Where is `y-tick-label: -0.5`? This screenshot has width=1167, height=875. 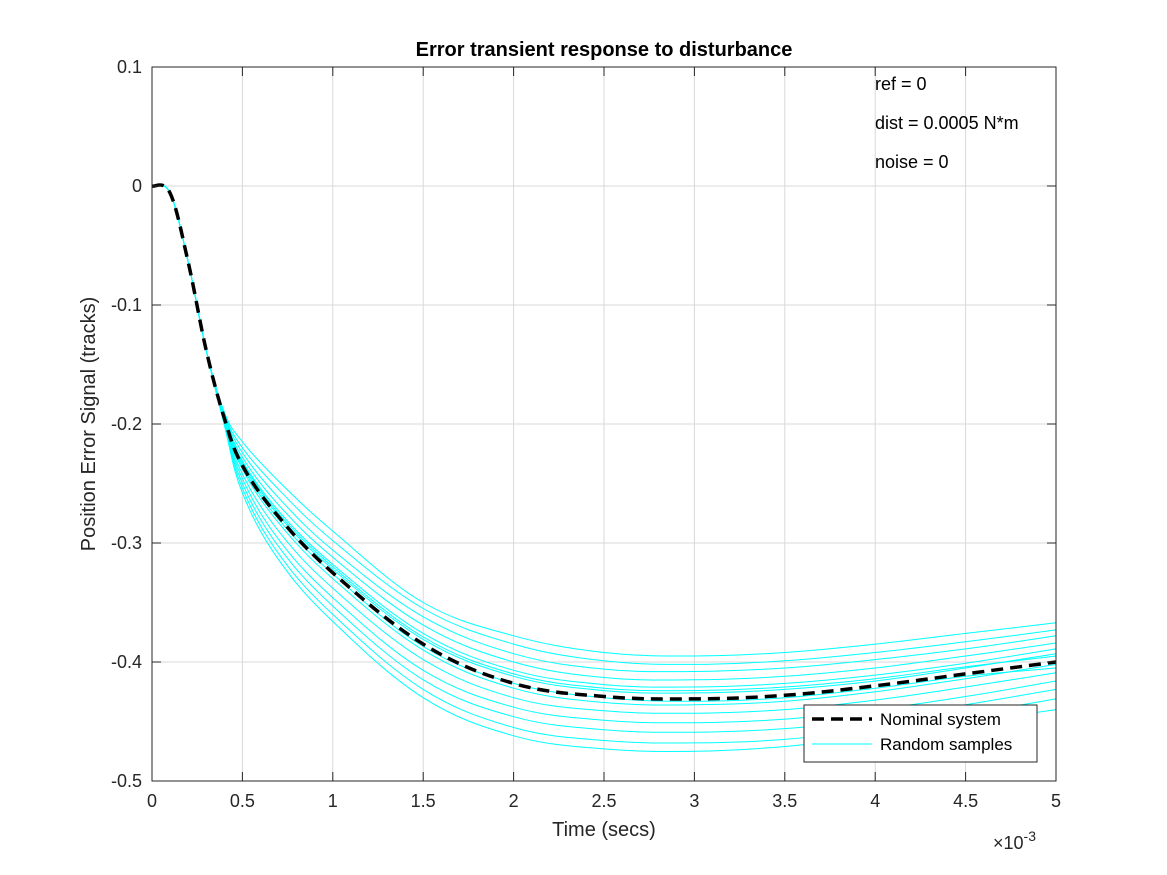 y-tick-label: -0.5 is located at coordinates (126, 781).